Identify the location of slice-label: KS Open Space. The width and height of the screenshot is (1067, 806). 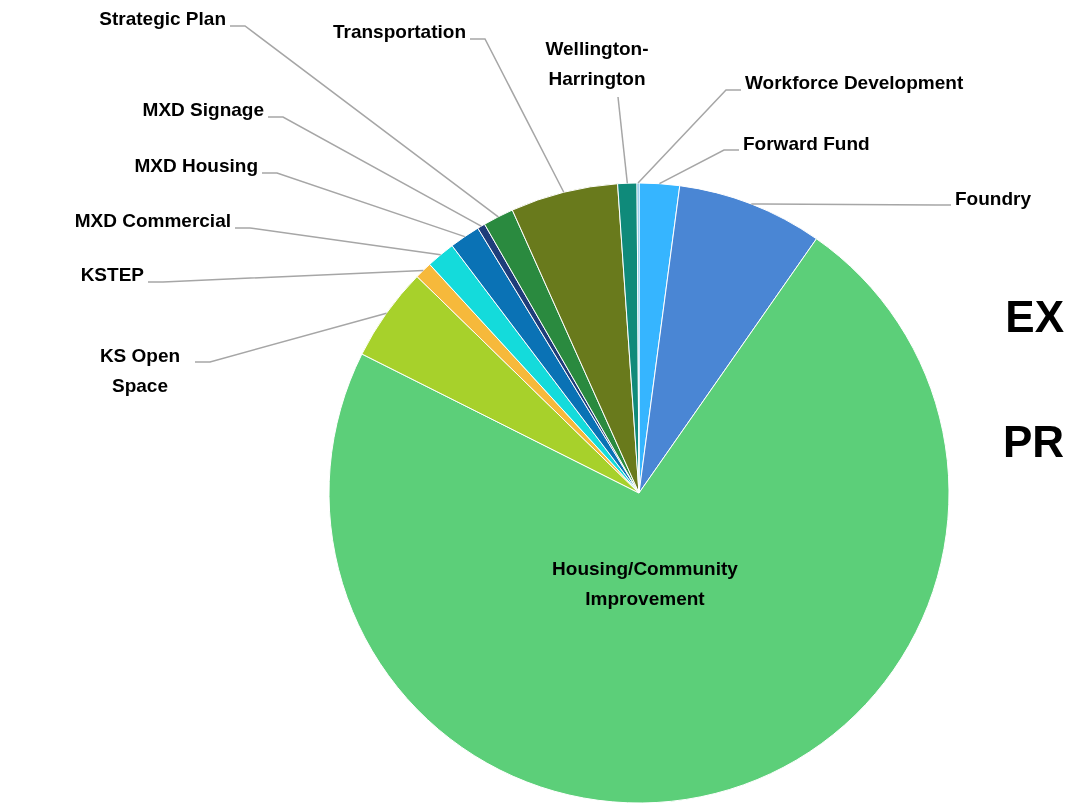
(140, 370).